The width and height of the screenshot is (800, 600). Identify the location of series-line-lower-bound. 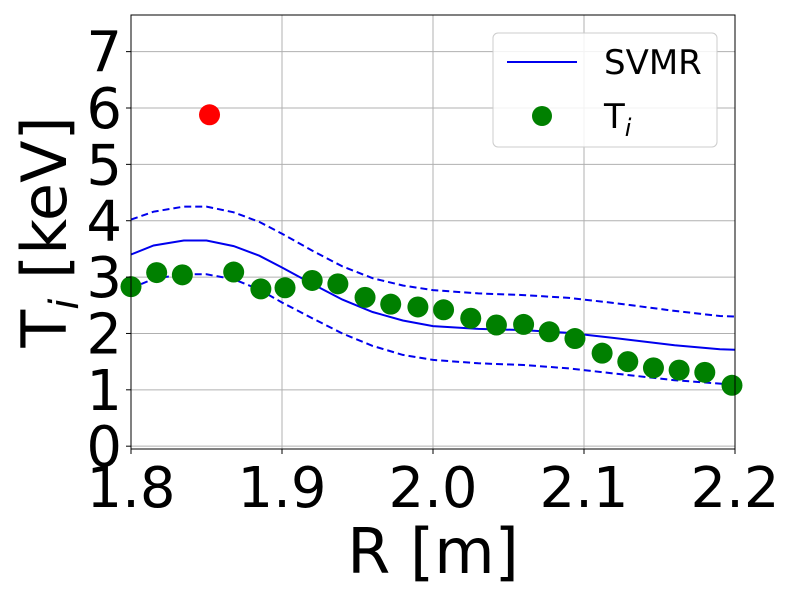
(433, 329).